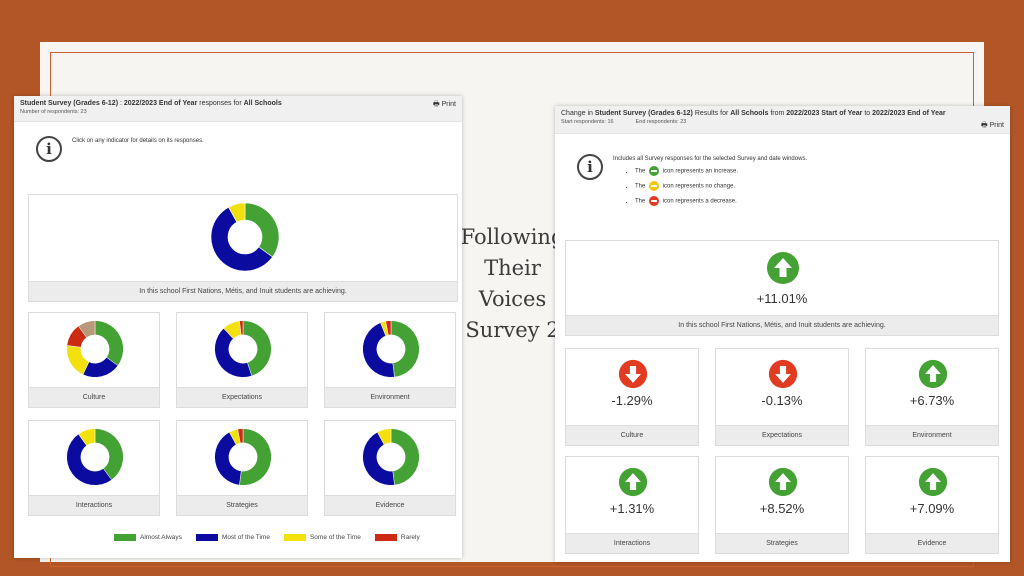 Image resolution: width=1024 pixels, height=576 pixels. I want to click on legend-text: icon represents an increase., so click(700, 171).